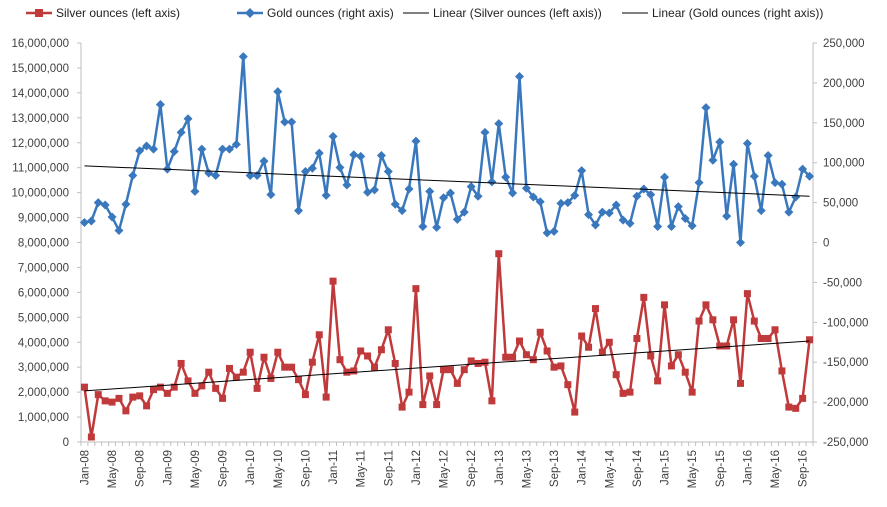 The height and width of the screenshot is (507, 887). What do you see at coordinates (43, 244) in the screenshot?
I see `left-axis-tick-label: 8,000,000` at bounding box center [43, 244].